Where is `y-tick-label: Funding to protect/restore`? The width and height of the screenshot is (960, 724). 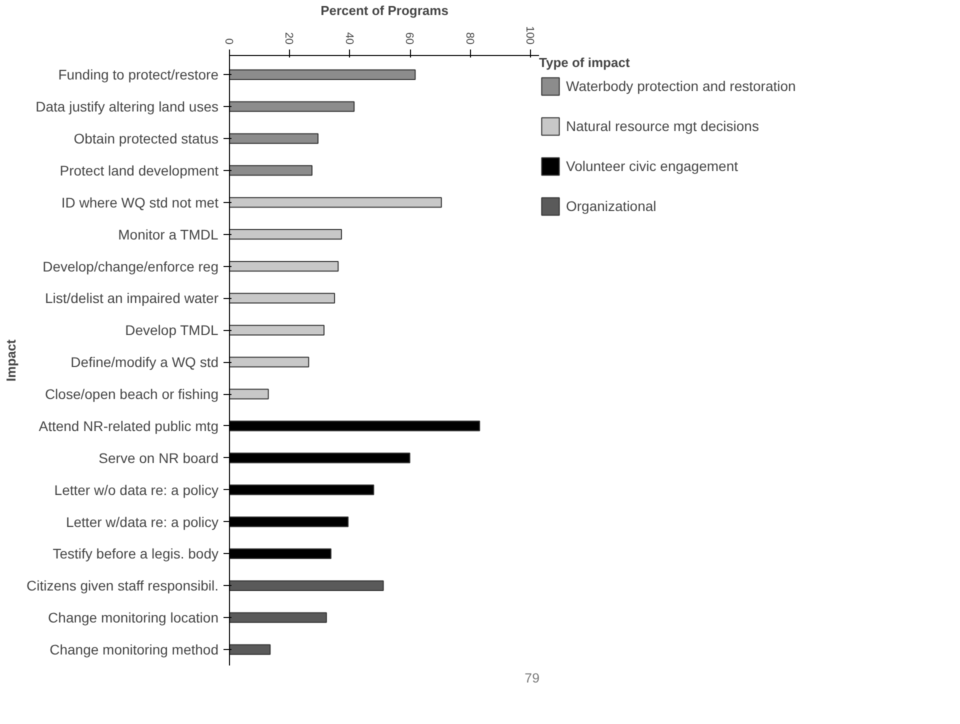
y-tick-label: Funding to protect/restore is located at coordinates (138, 74).